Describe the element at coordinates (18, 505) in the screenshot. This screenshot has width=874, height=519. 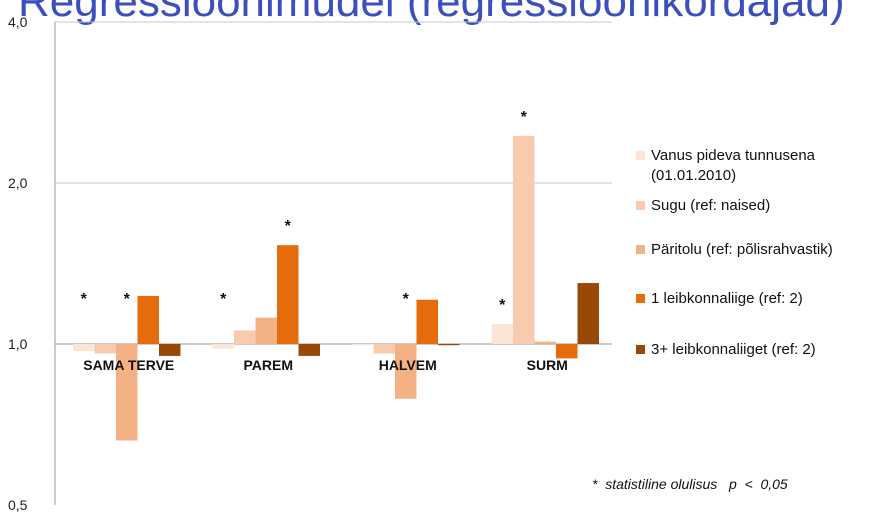
I see `y-tick-label: 0,5` at that location.